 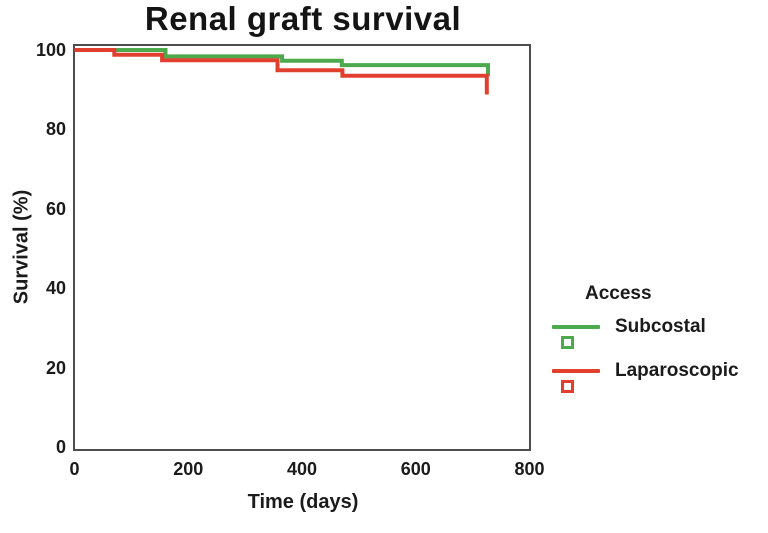 I want to click on legend-label: Subcostal, so click(x=660, y=326).